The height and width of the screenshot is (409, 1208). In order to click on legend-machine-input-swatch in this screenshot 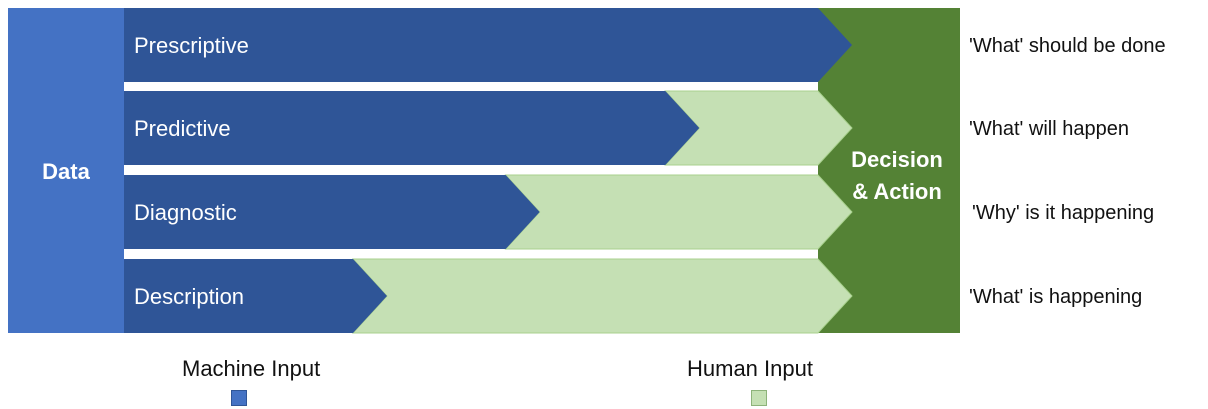, I will do `click(239, 398)`.